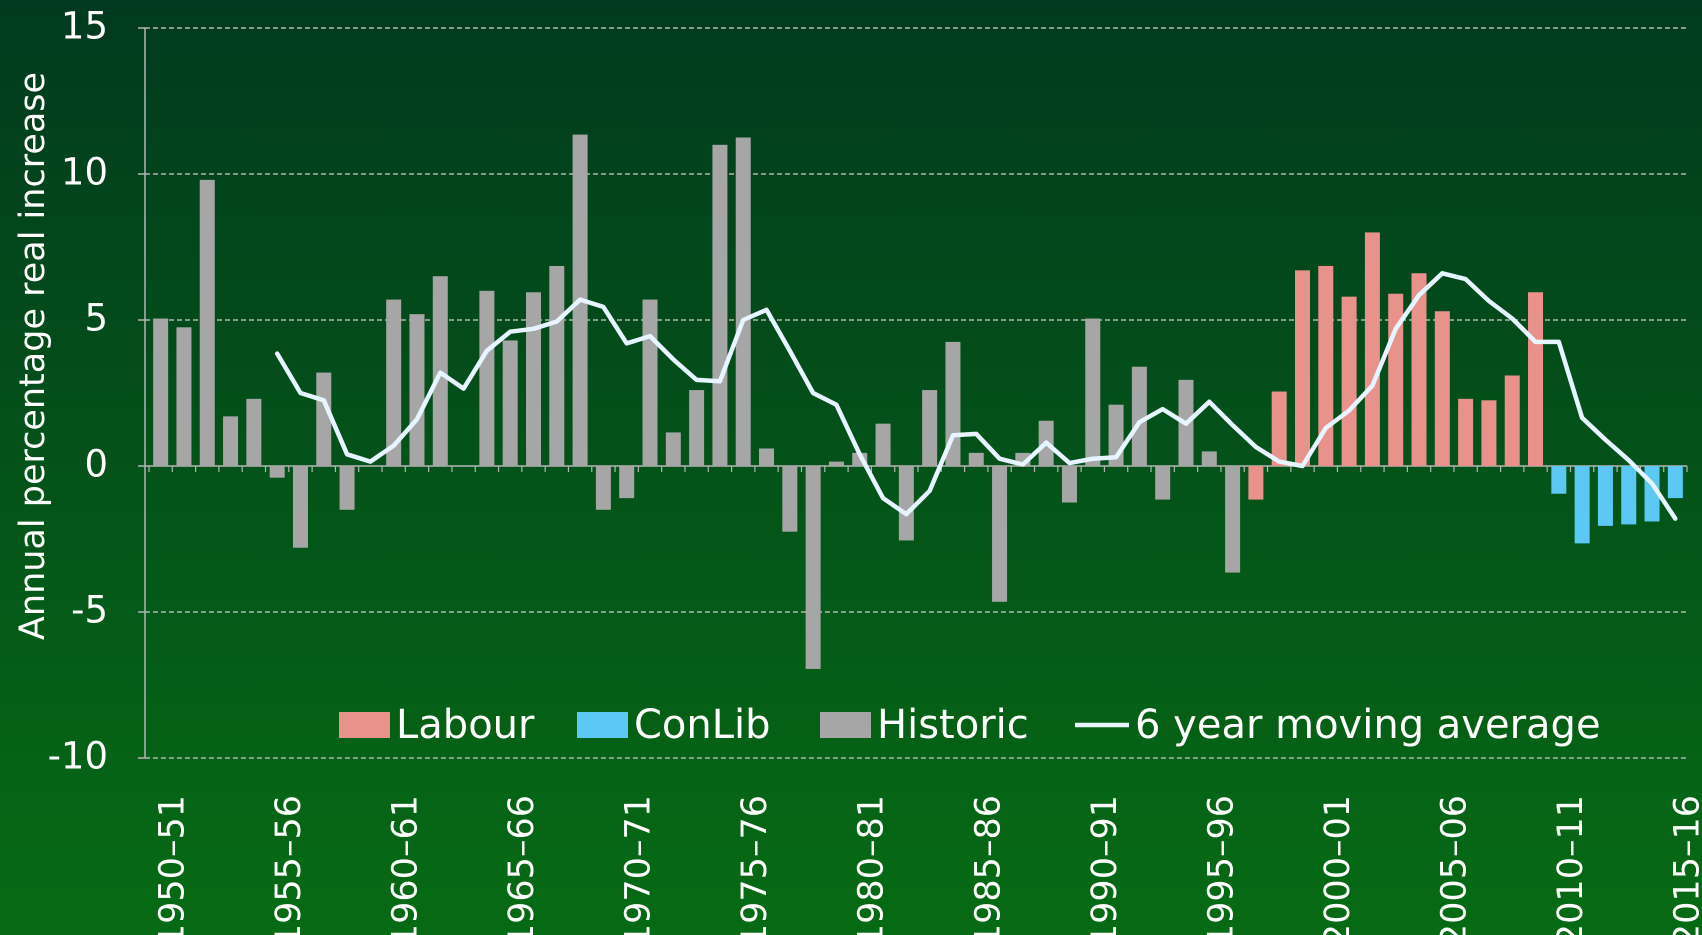  Describe the element at coordinates (702, 725) in the screenshot. I see `legend-label: ConLib` at that location.